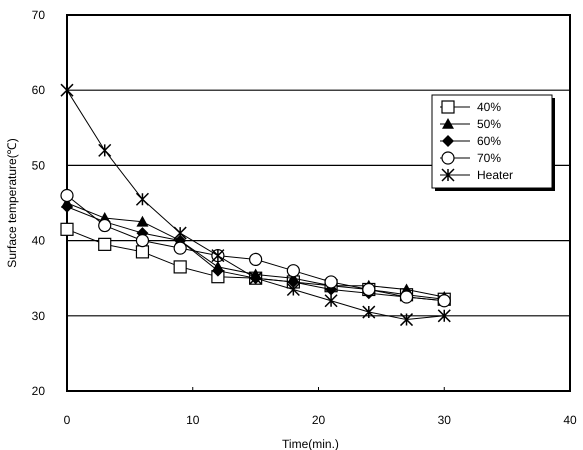 The height and width of the screenshot is (450, 583). What do you see at coordinates (39, 315) in the screenshot?
I see `y-tick-label: 30` at bounding box center [39, 315].